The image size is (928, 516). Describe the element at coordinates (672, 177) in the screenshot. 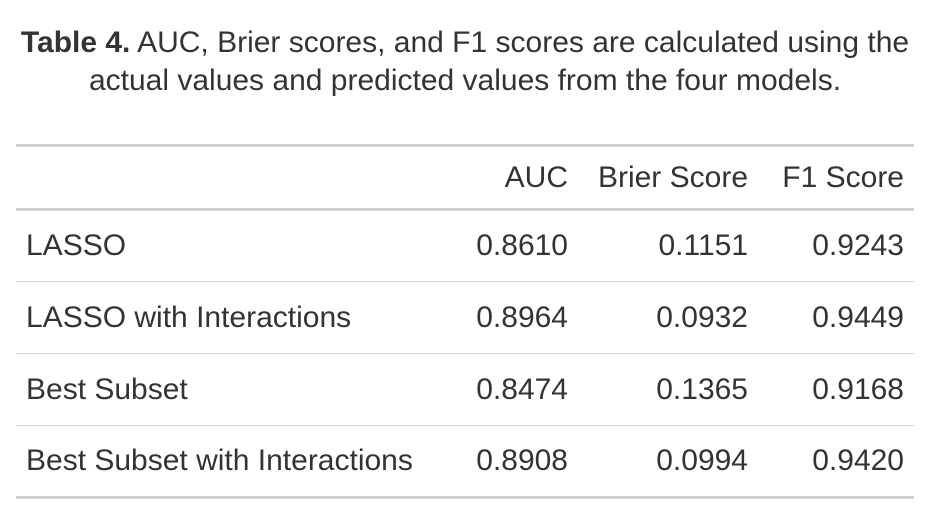

I see `column-header-brier-score: Brier Score` at that location.